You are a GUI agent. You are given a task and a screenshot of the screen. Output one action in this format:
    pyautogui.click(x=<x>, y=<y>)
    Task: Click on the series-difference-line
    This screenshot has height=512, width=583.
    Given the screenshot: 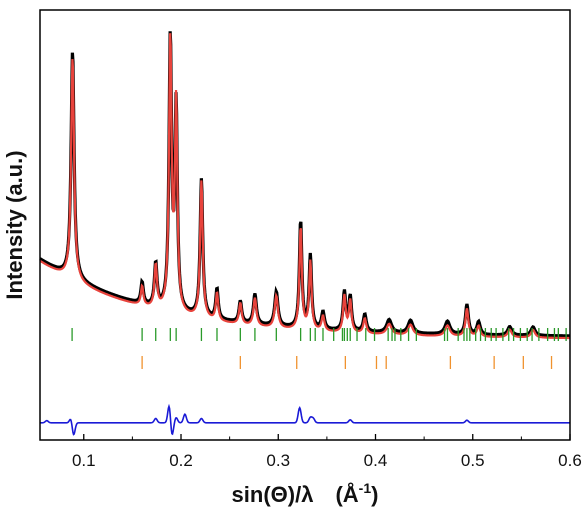 What is the action you would take?
    pyautogui.click(x=305, y=419)
    